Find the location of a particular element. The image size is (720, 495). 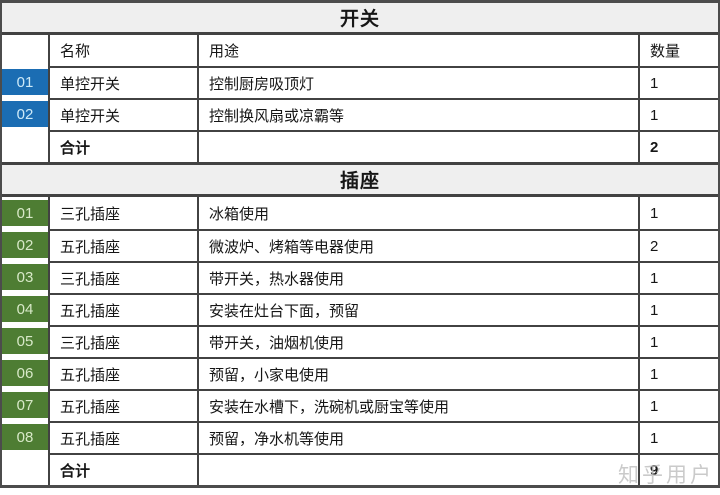

fixture-purpose: 微波炉、烤箱等电器使用 is located at coordinates (419, 245).